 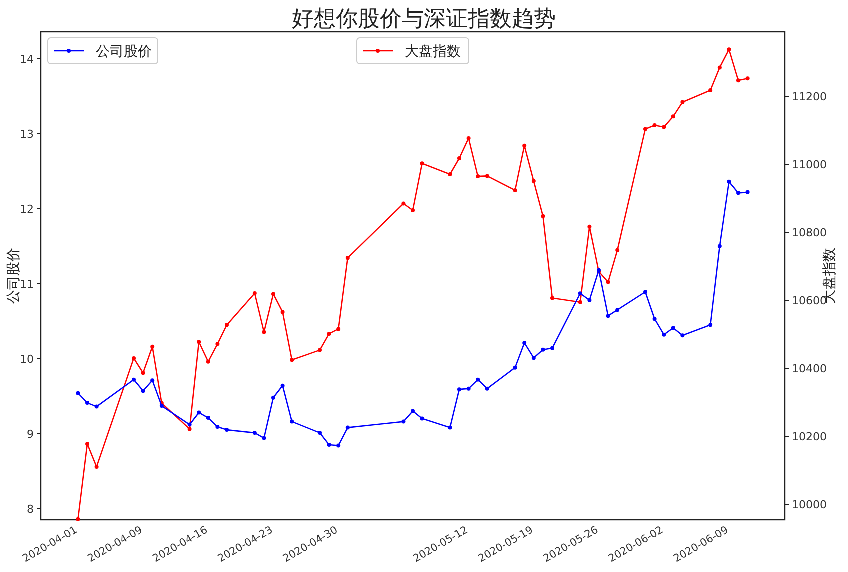 I want to click on chart-title: 好想你股价与深证指数趋势, so click(x=424, y=19).